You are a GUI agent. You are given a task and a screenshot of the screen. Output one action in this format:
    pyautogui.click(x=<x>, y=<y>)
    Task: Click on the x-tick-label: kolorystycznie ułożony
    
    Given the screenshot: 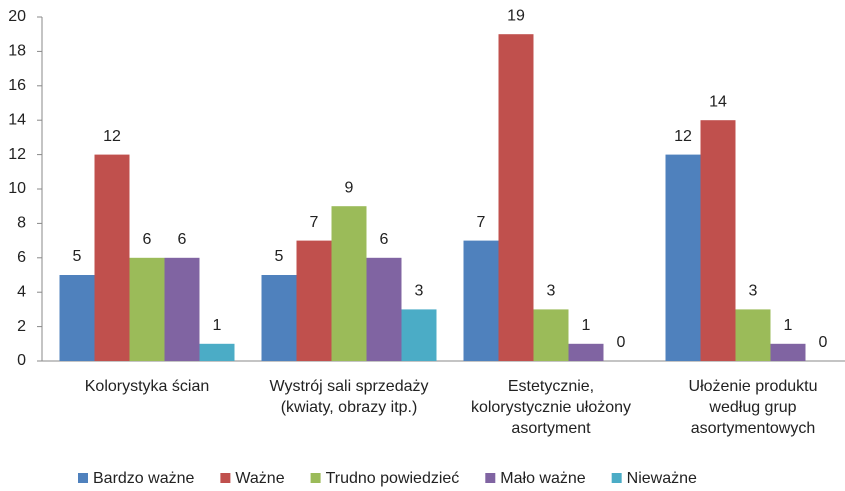 What is the action you would take?
    pyautogui.click(x=551, y=407)
    